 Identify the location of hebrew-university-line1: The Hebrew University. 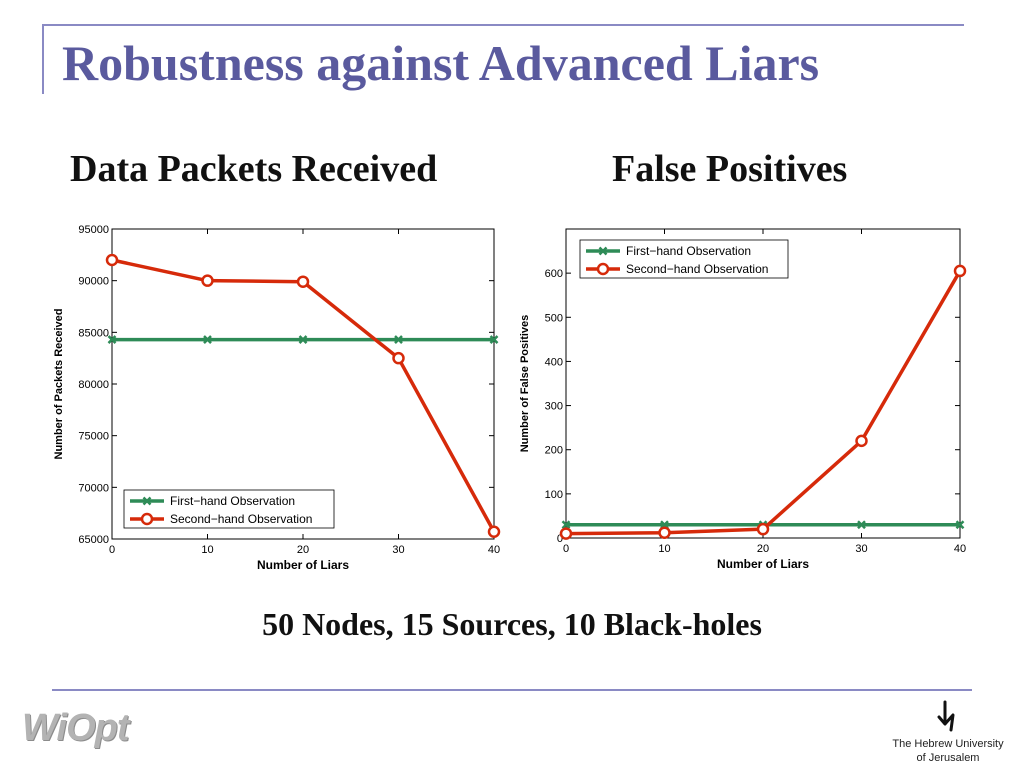
(948, 744).